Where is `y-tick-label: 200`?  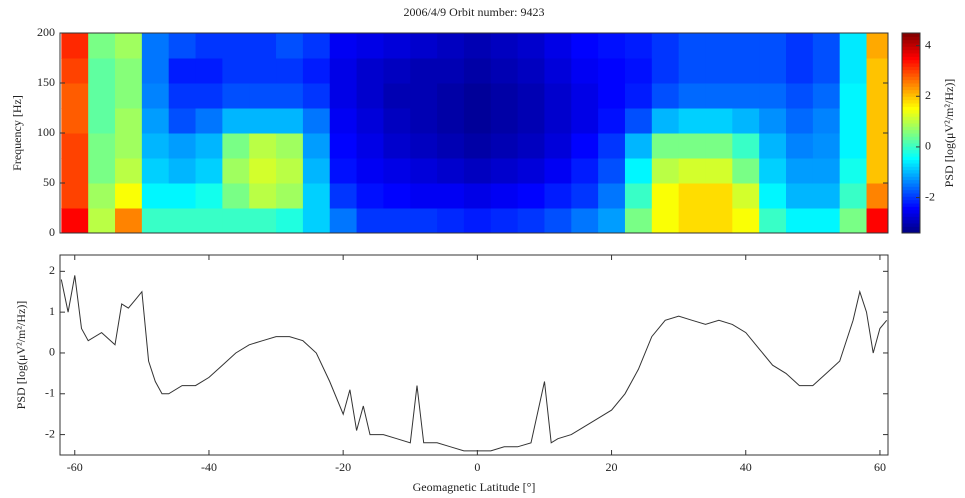
y-tick-label: 200 is located at coordinates (46, 32).